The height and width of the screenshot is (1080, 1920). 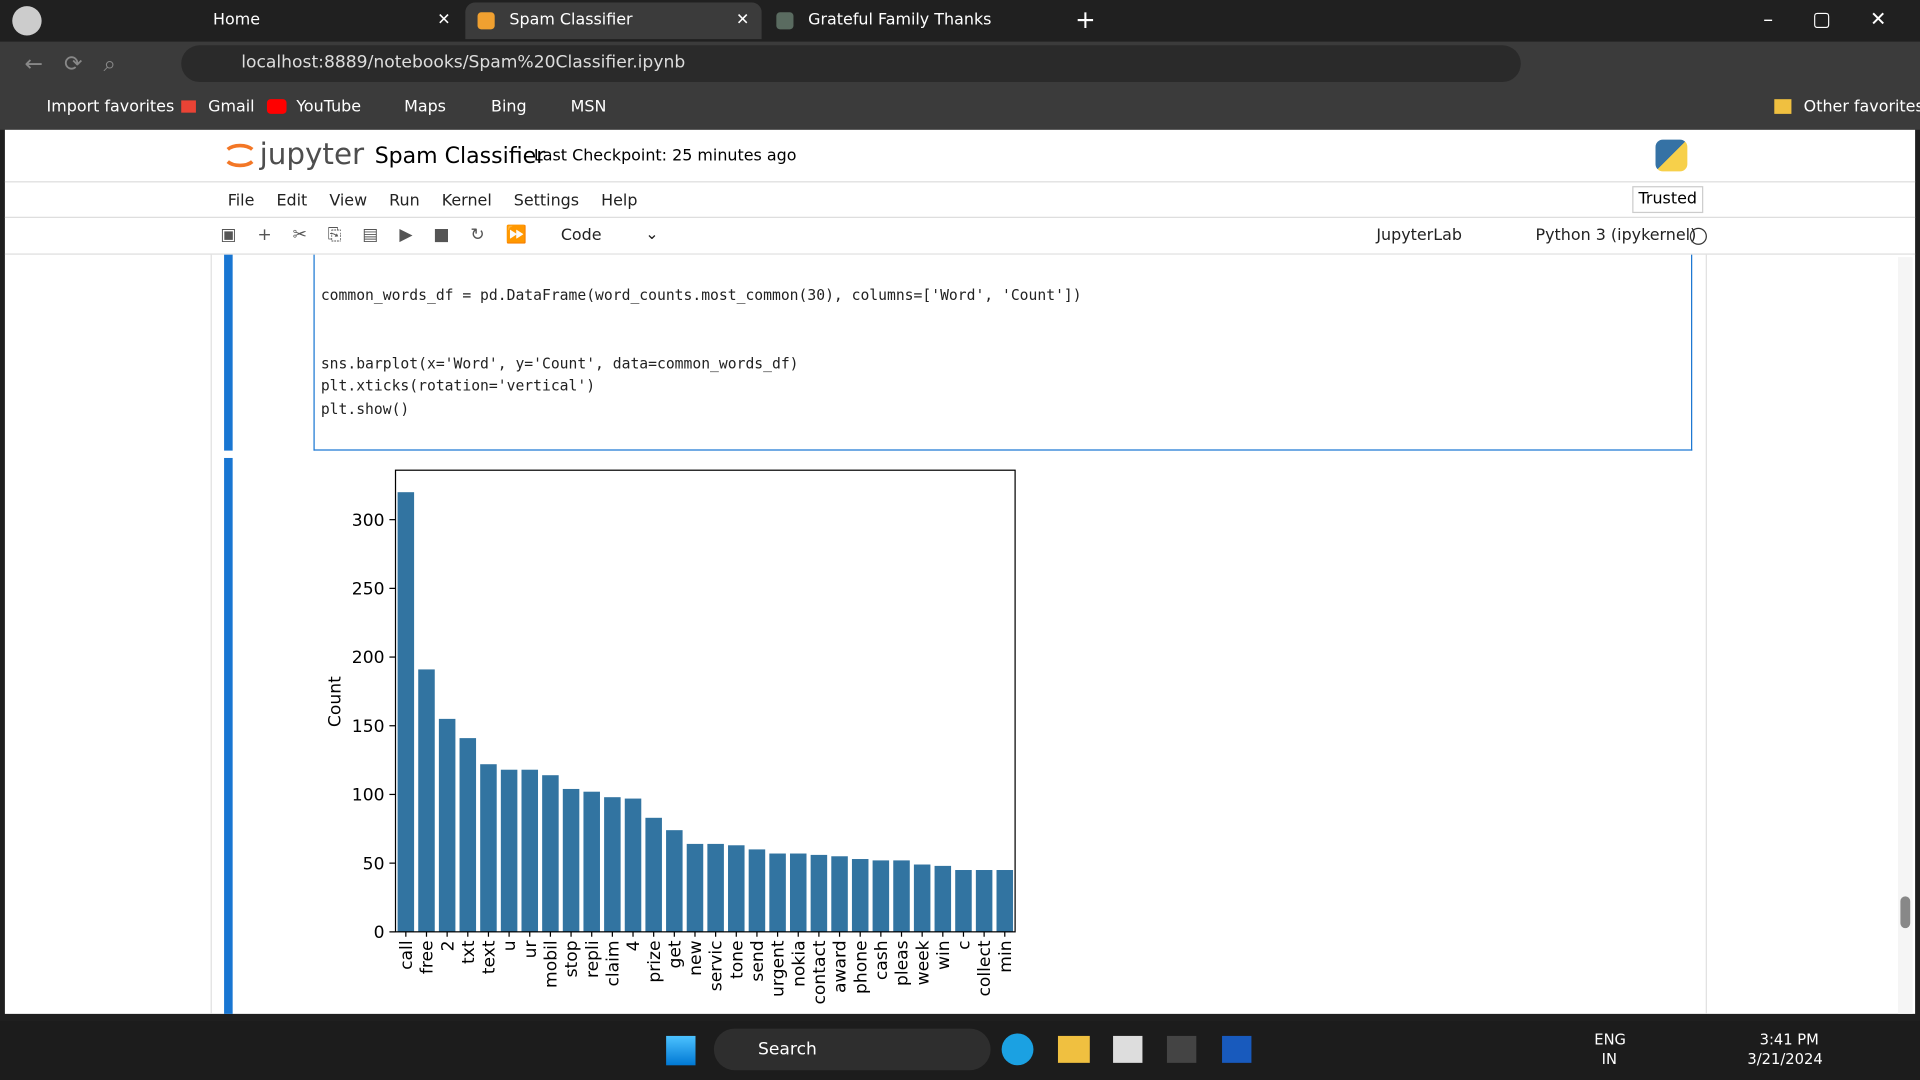 What do you see at coordinates (717, 965) in the screenshot?
I see `x-tick-label: servic` at bounding box center [717, 965].